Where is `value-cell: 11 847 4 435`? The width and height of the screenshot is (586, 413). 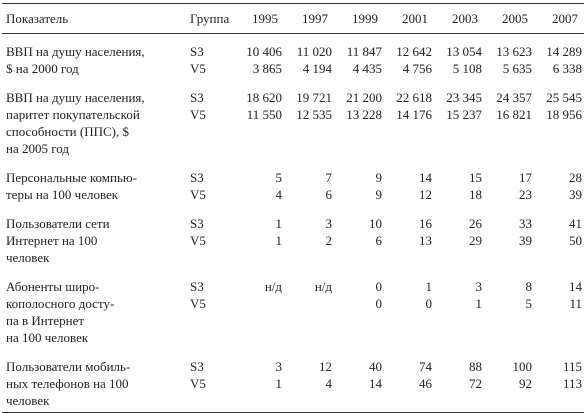
value-cell: 11 847 4 435 is located at coordinates (359, 57).